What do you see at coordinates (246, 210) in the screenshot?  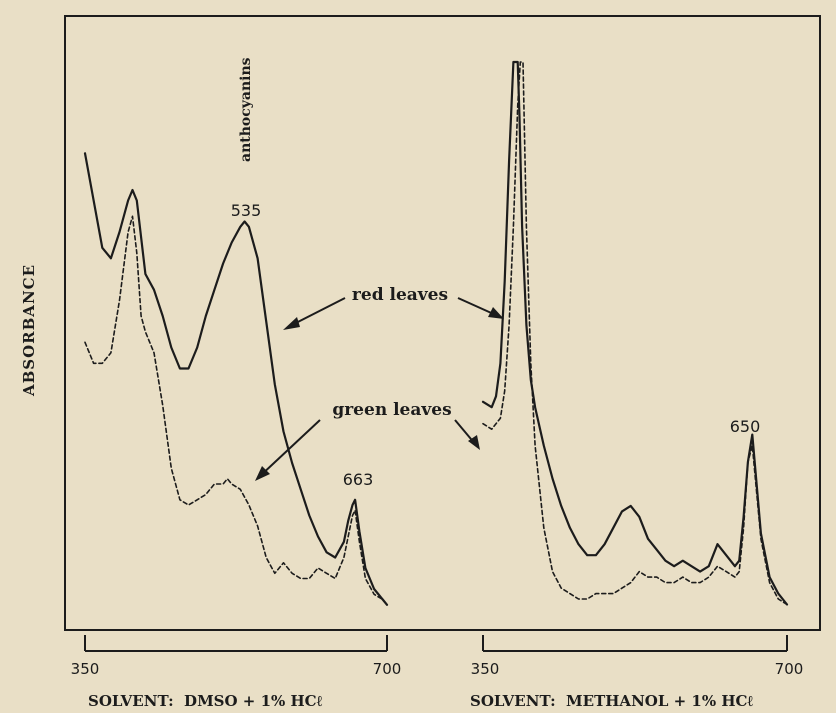 I see `peak-label-535: 535` at bounding box center [246, 210].